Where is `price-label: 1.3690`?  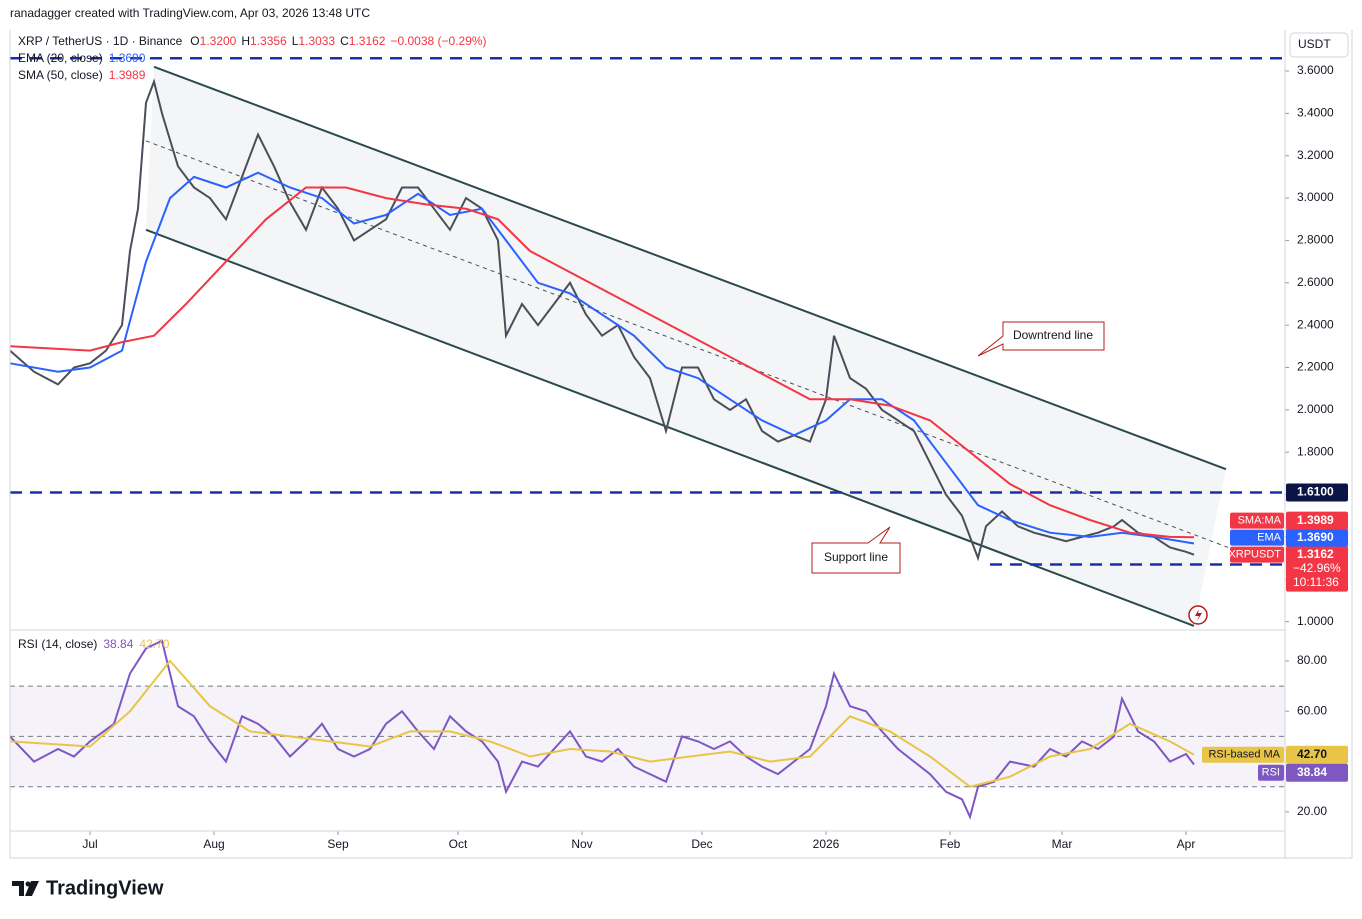 price-label: 1.3690 is located at coordinates (1315, 537).